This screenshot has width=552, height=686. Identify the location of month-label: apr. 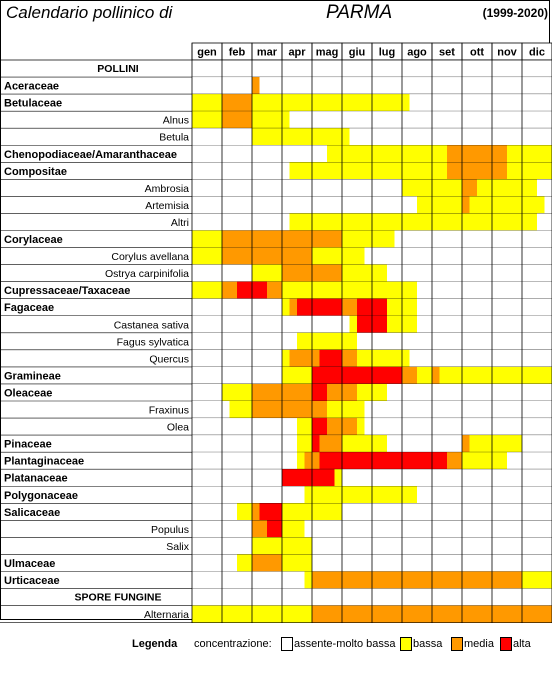
(297, 53).